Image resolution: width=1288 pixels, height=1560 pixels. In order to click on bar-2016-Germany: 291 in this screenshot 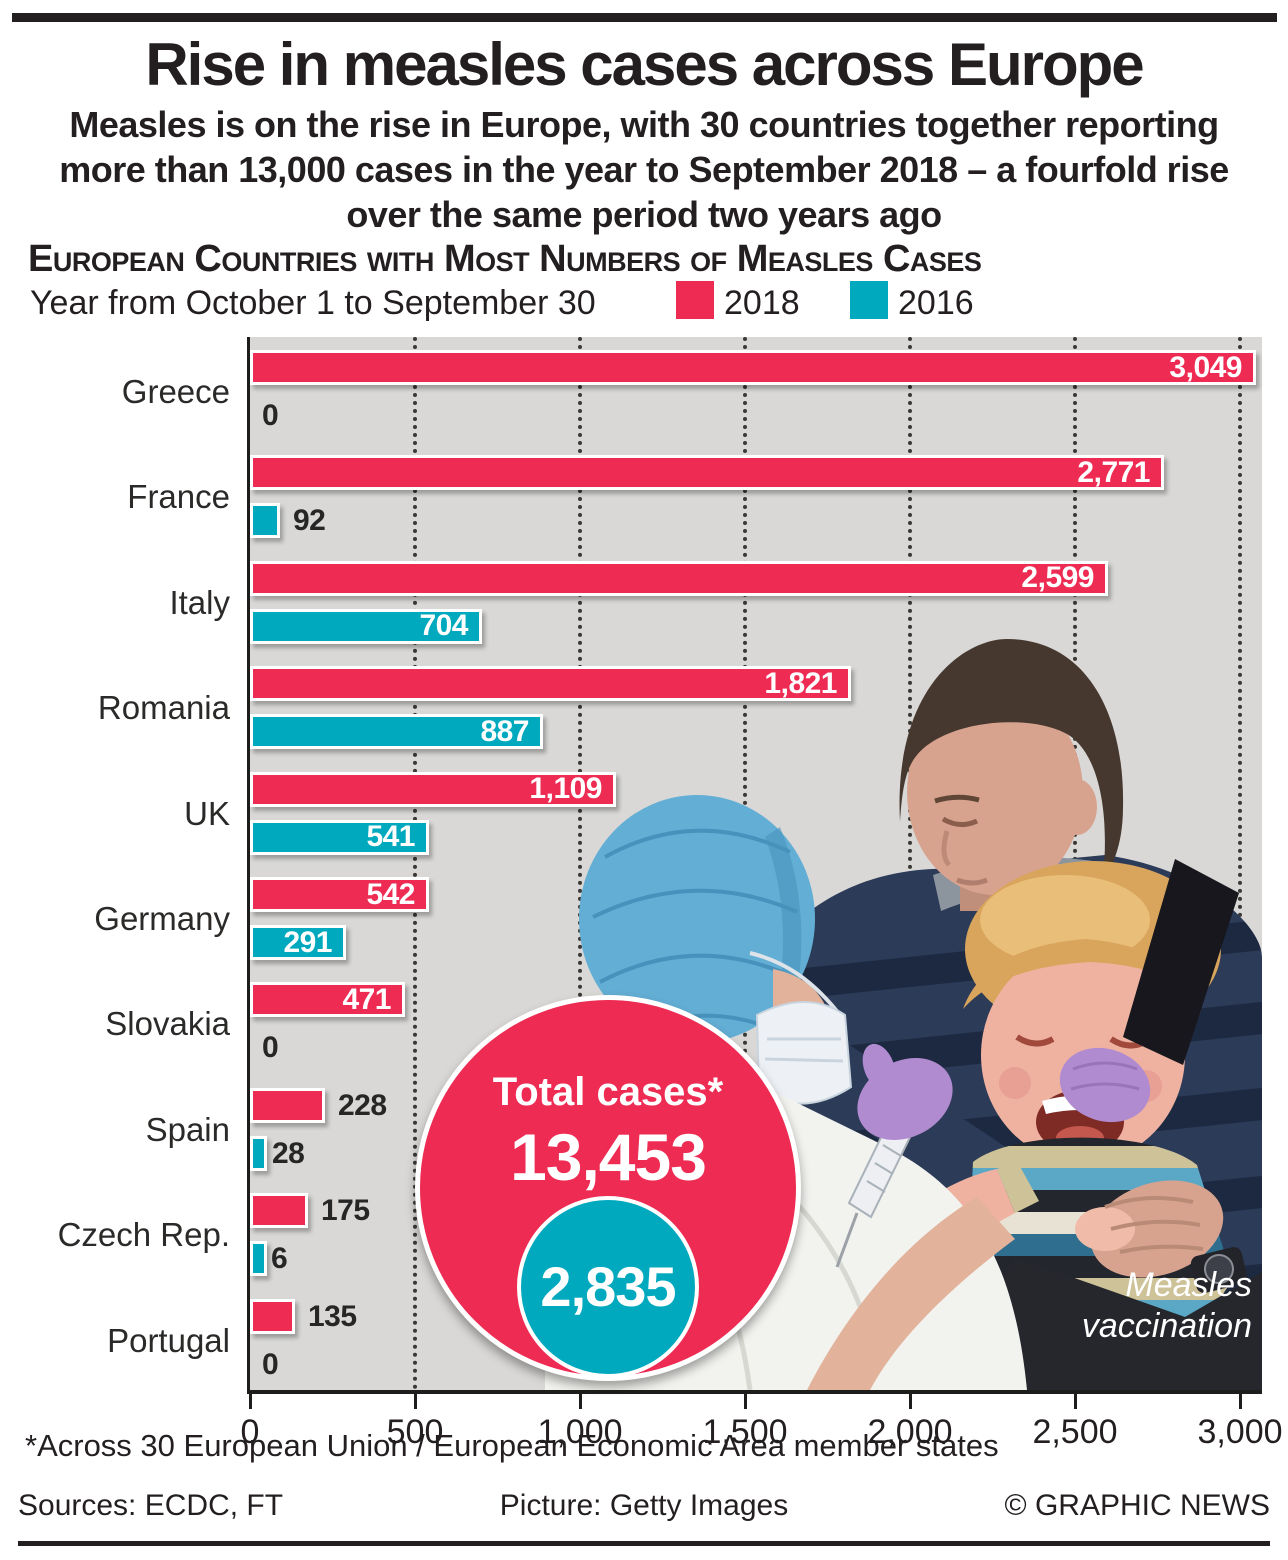, I will do `click(298, 942)`.